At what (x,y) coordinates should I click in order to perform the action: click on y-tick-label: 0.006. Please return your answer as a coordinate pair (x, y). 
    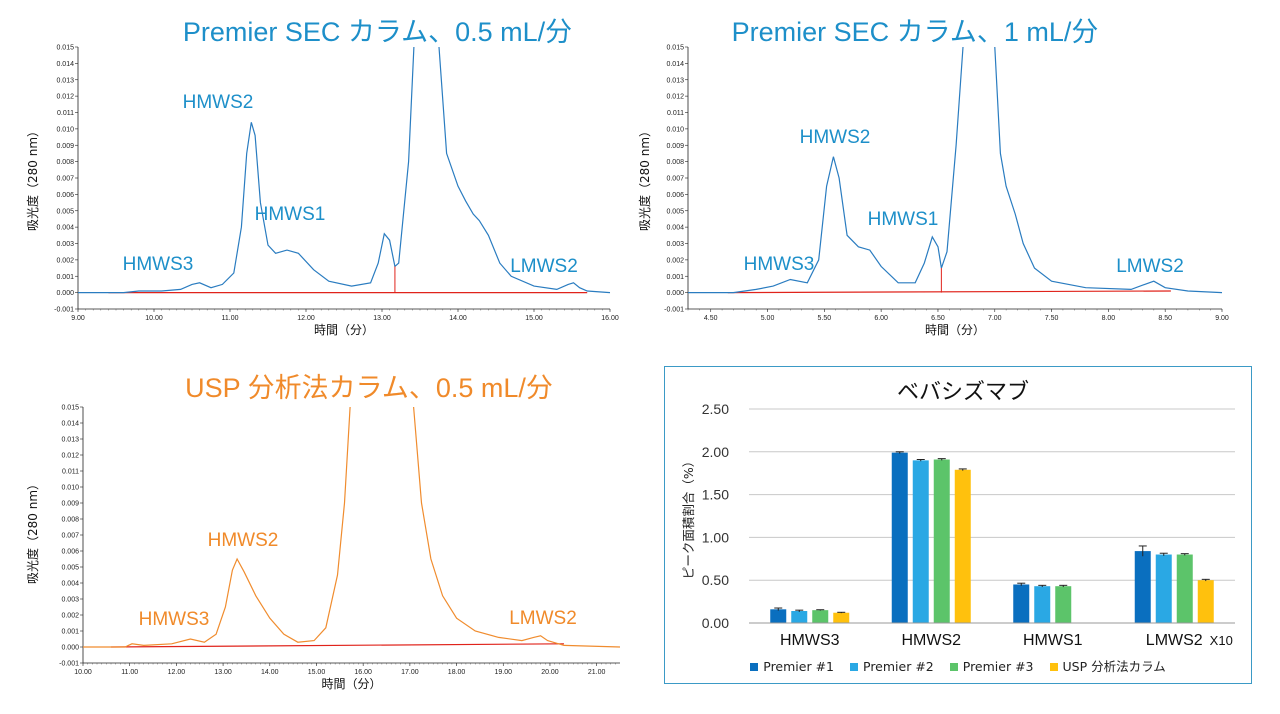
    Looking at the image, I should click on (70, 552).